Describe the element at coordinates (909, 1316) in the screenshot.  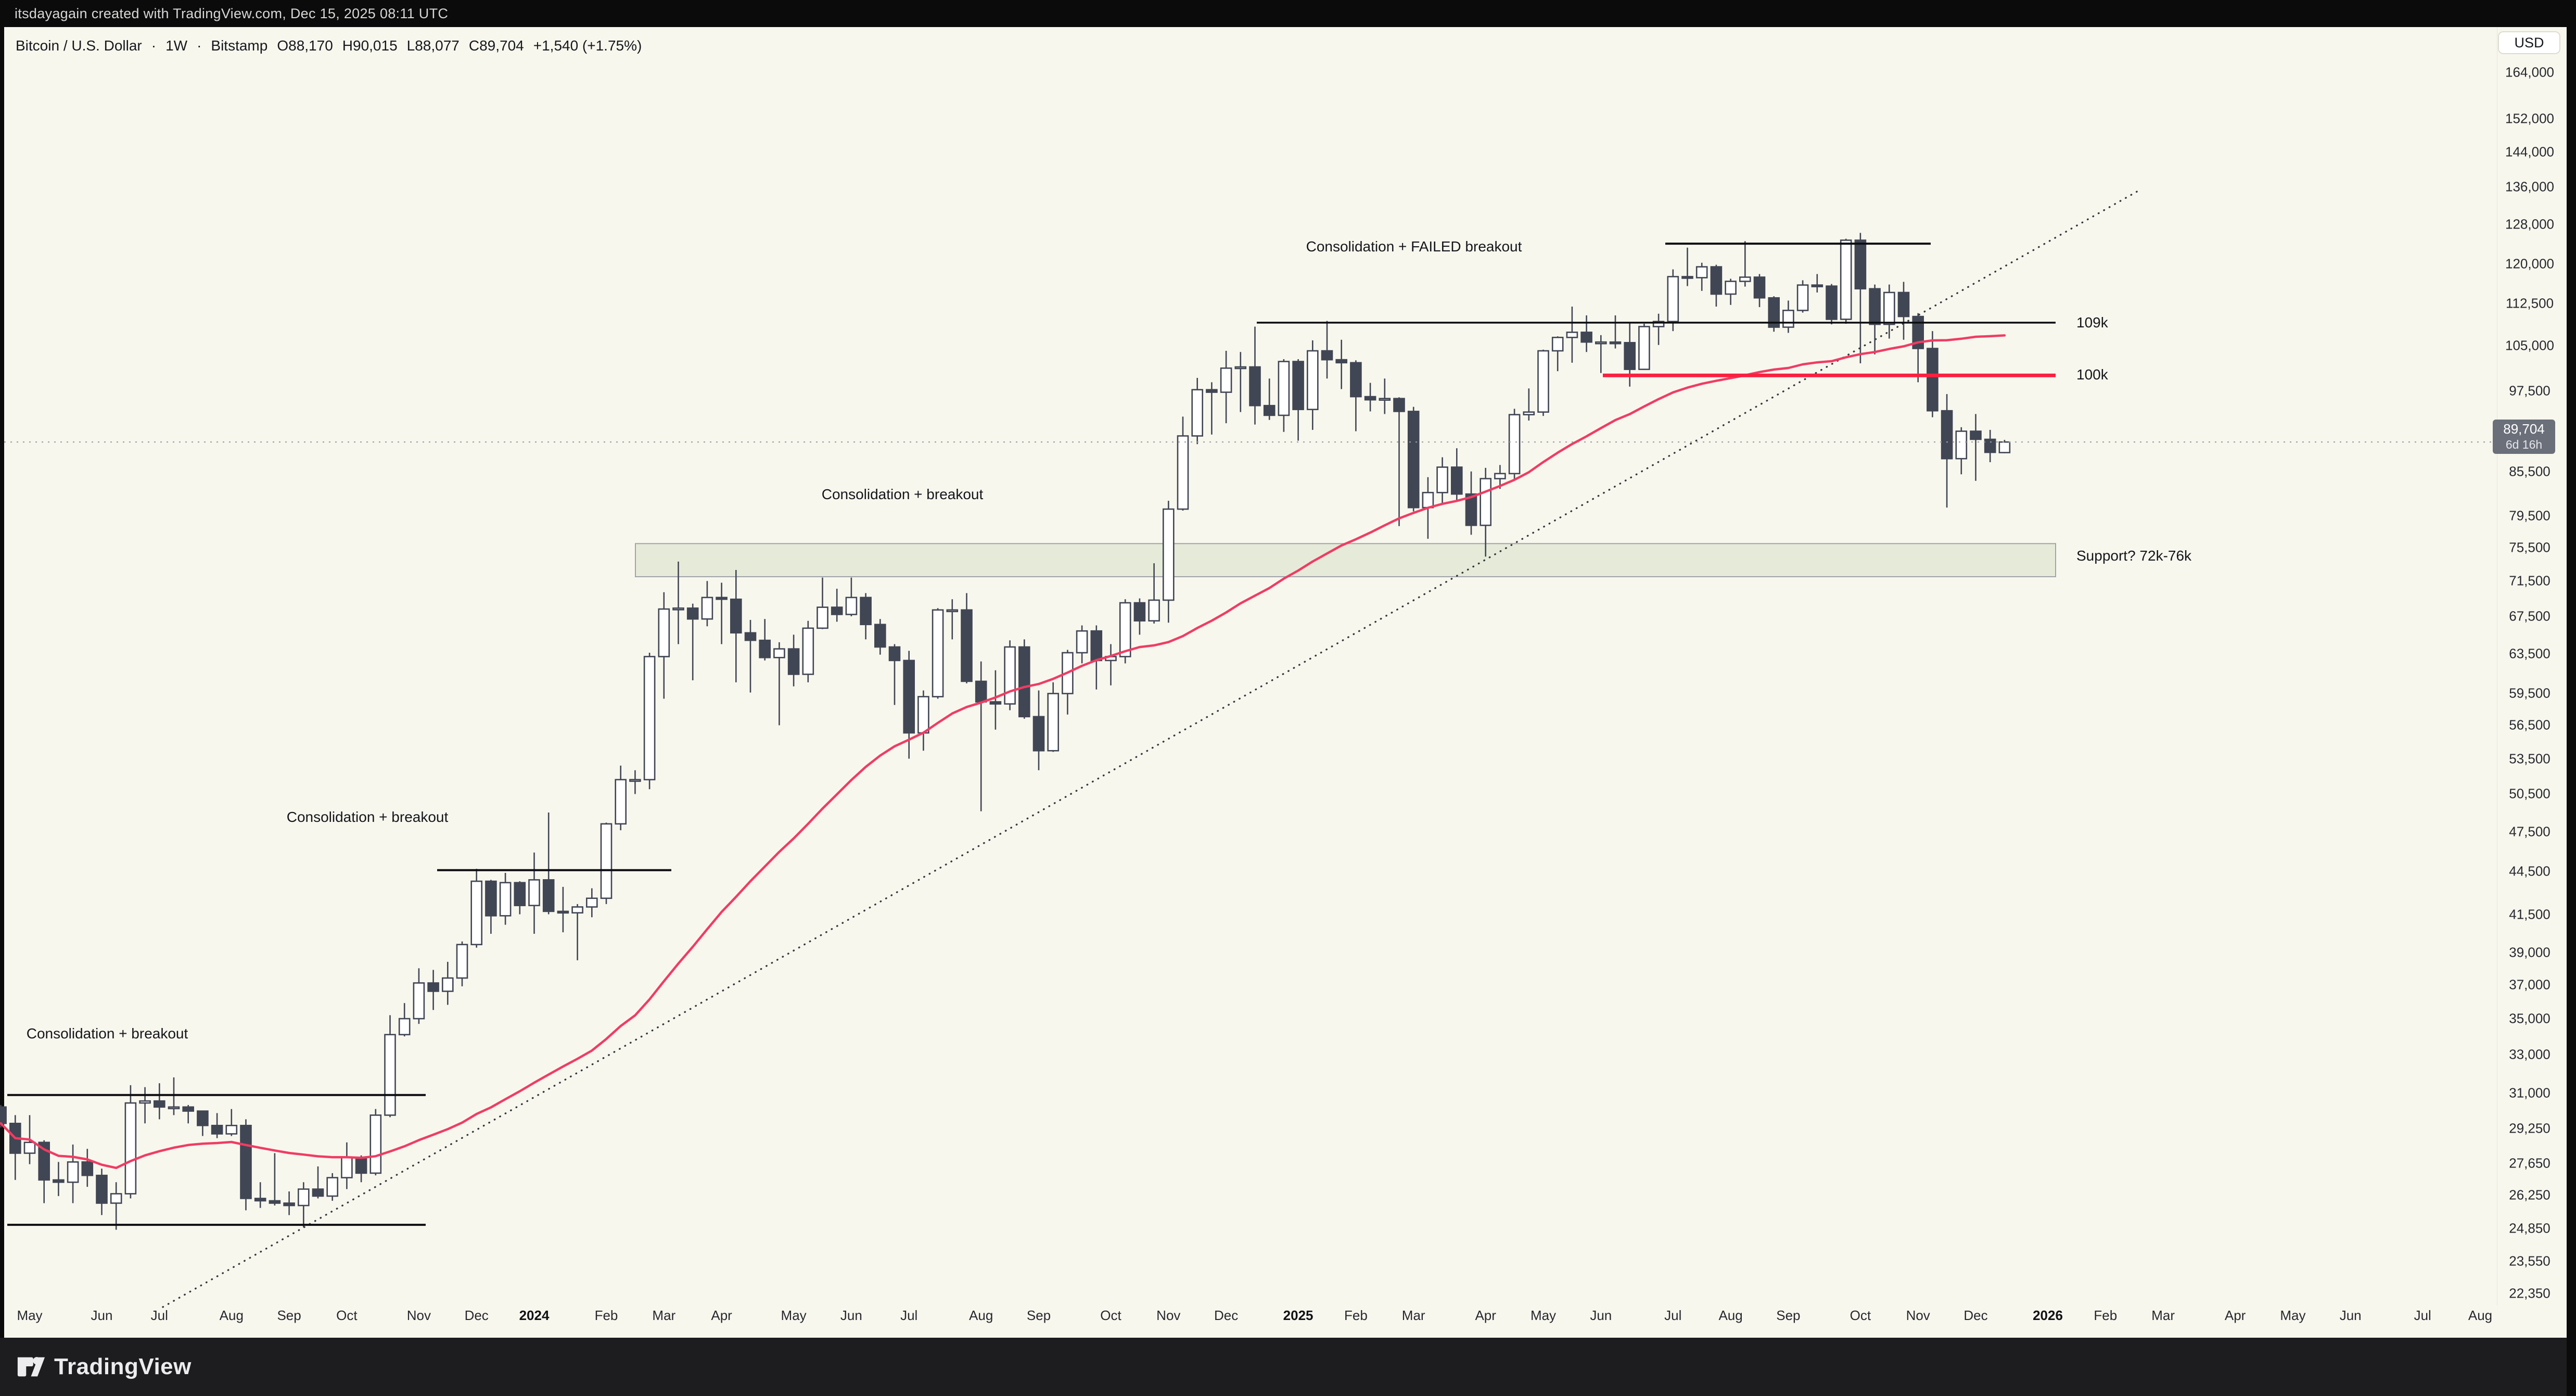
I see `time-tick-jul: Jul` at that location.